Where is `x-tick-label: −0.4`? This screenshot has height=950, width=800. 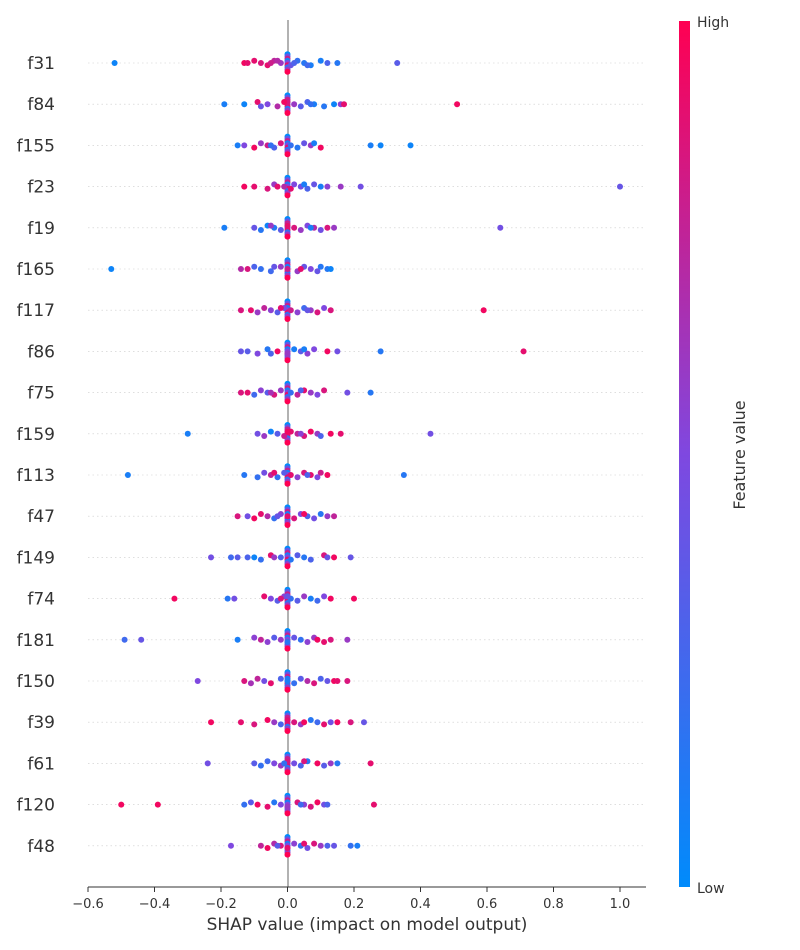 x-tick-label: −0.4 is located at coordinates (155, 904).